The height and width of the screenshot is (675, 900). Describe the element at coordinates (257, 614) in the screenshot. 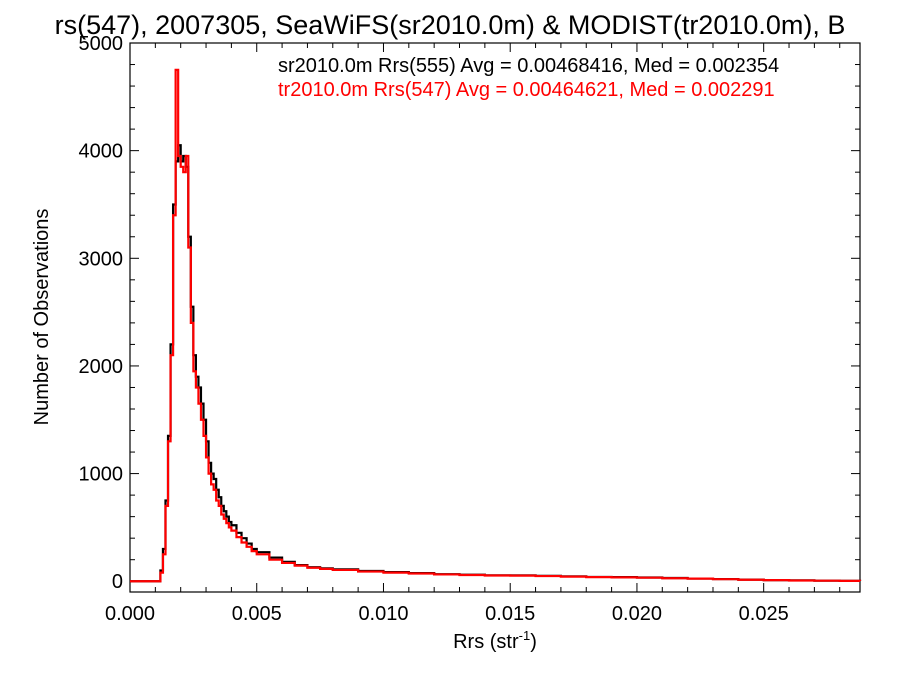

I see `x-tick-label: 0.005` at that location.